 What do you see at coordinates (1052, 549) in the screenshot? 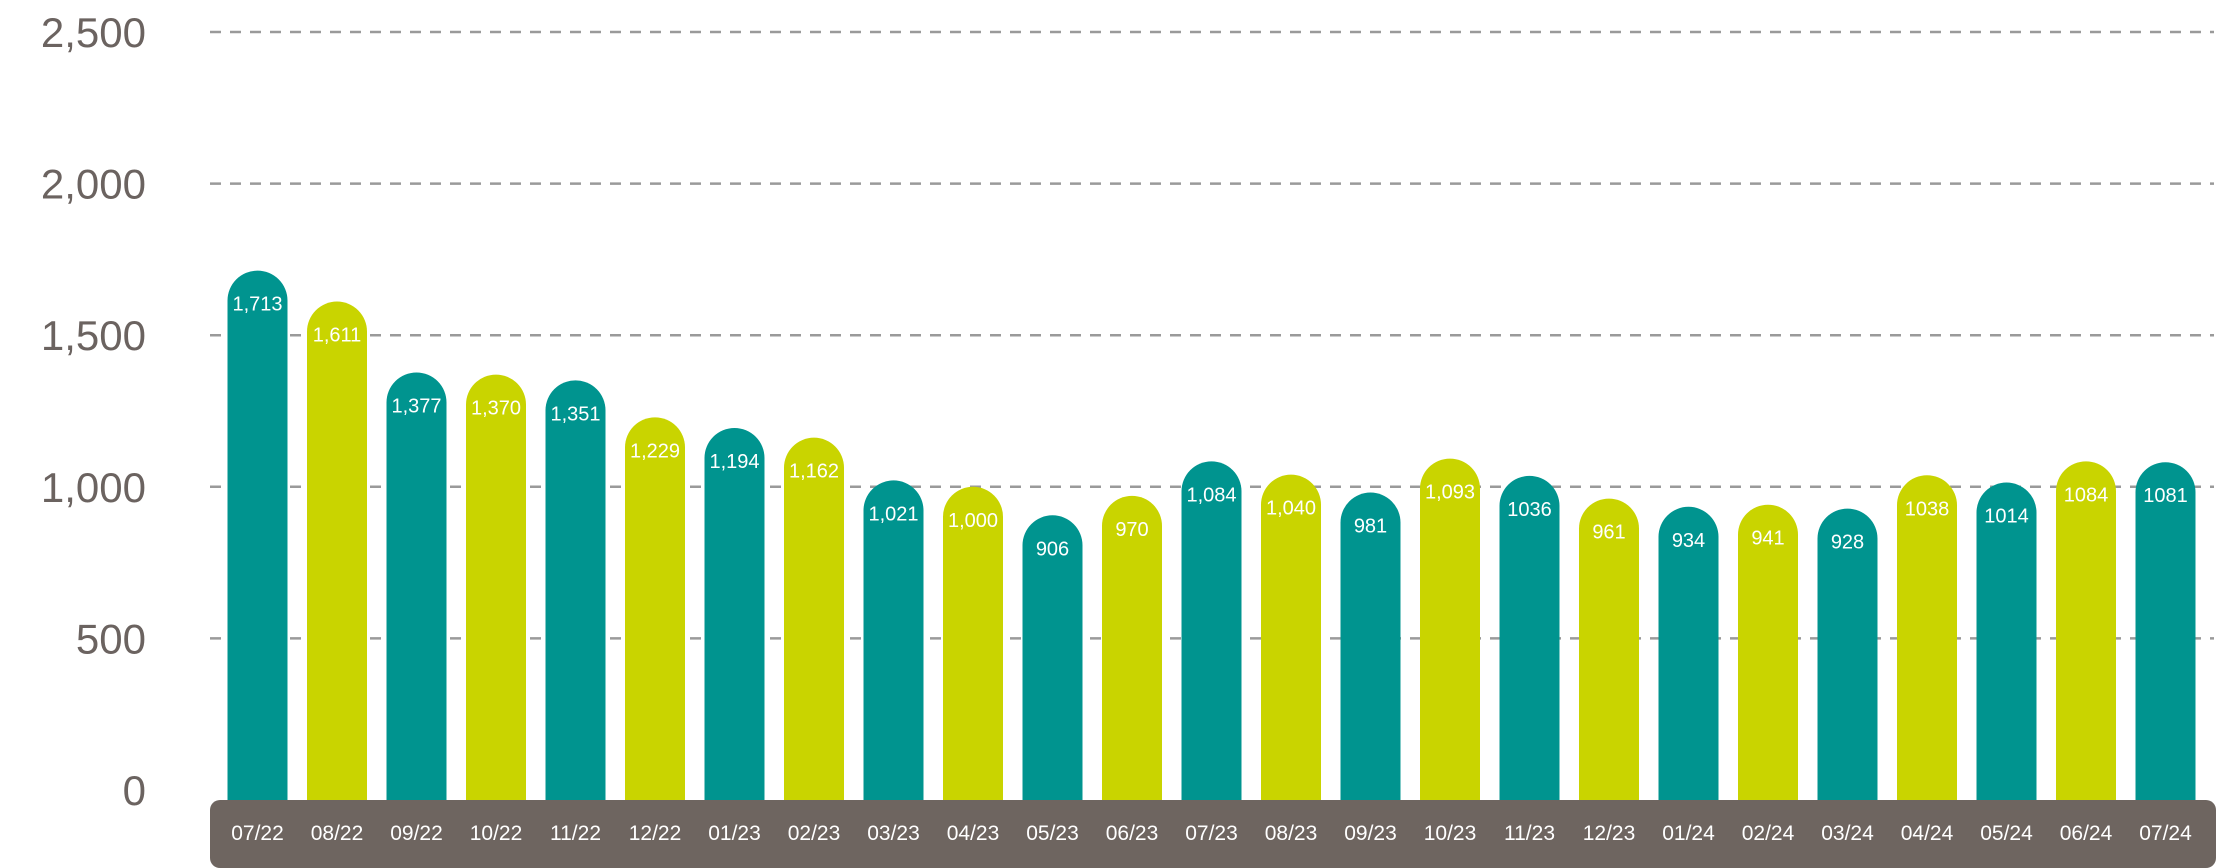
I see `data-label: 906` at bounding box center [1052, 549].